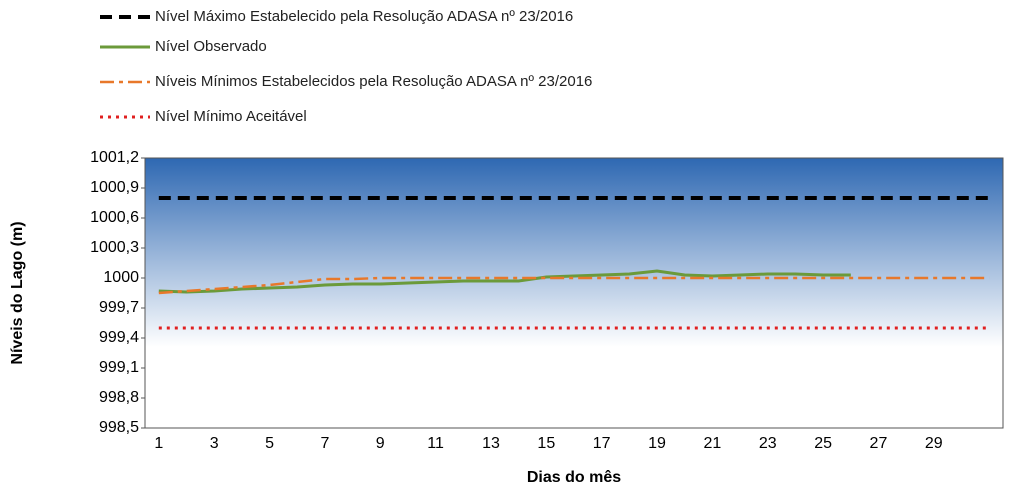 The height and width of the screenshot is (490, 1010). I want to click on x-tick-label: 7, so click(324, 443).